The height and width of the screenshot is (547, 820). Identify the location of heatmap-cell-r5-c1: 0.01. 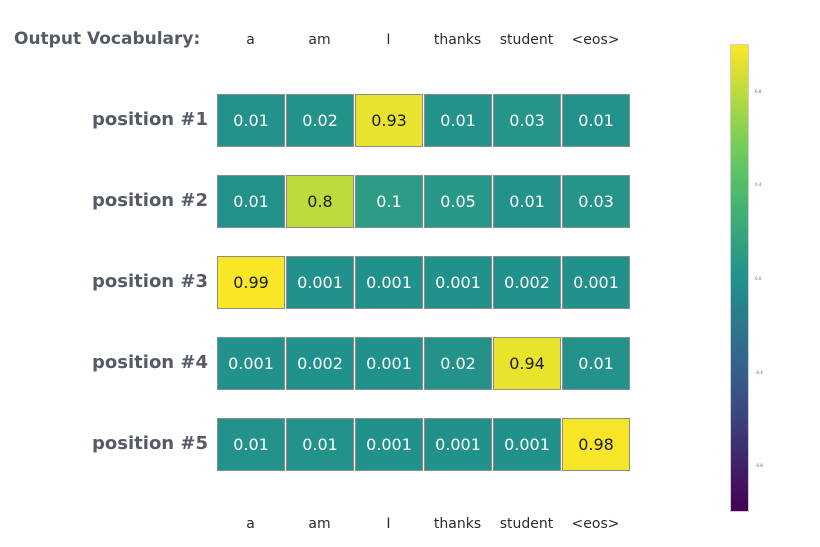
(251, 444).